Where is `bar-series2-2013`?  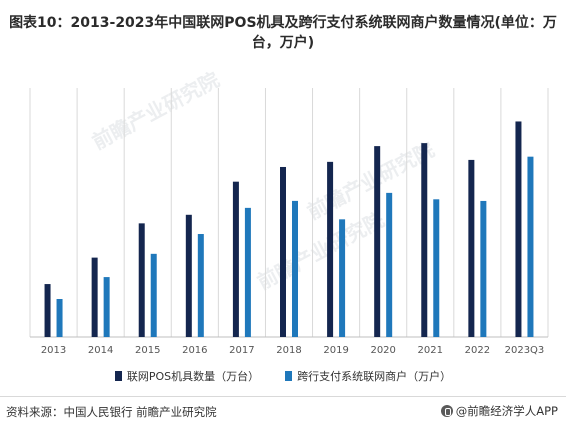
bar-series2-2013 is located at coordinates (59, 318).